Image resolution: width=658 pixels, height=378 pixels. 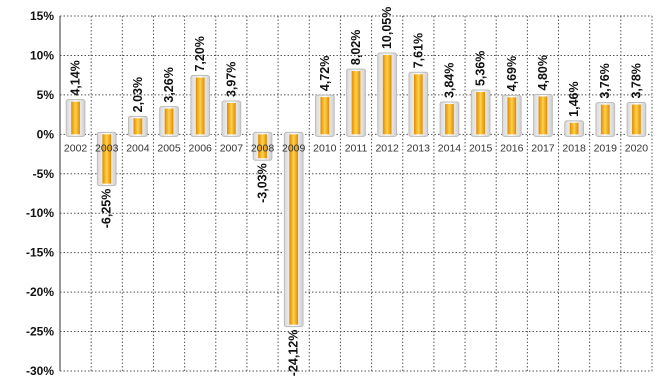 What do you see at coordinates (574, 98) in the screenshot?
I see `data-label: 1,46%` at bounding box center [574, 98].